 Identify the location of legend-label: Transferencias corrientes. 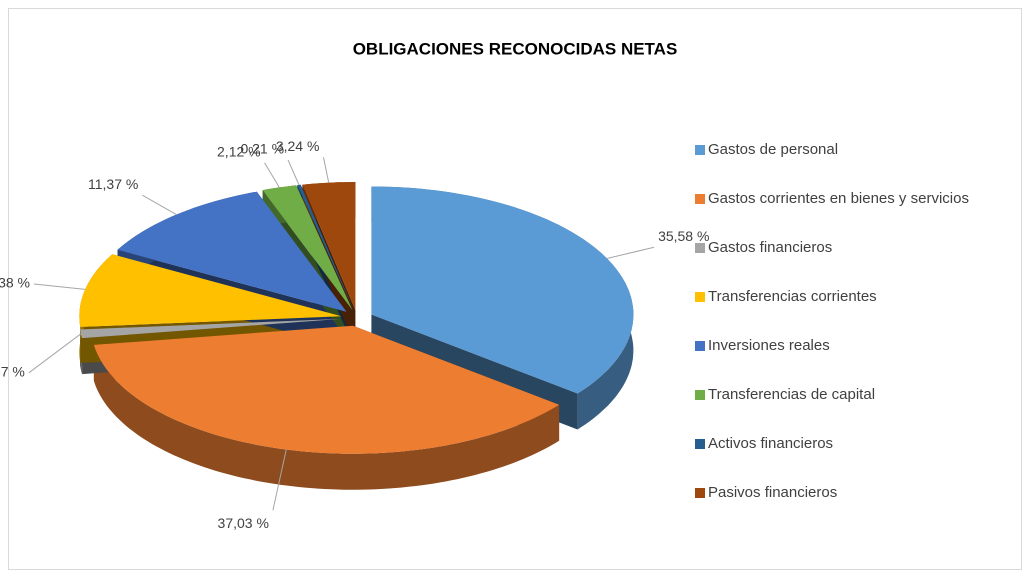
(792, 296).